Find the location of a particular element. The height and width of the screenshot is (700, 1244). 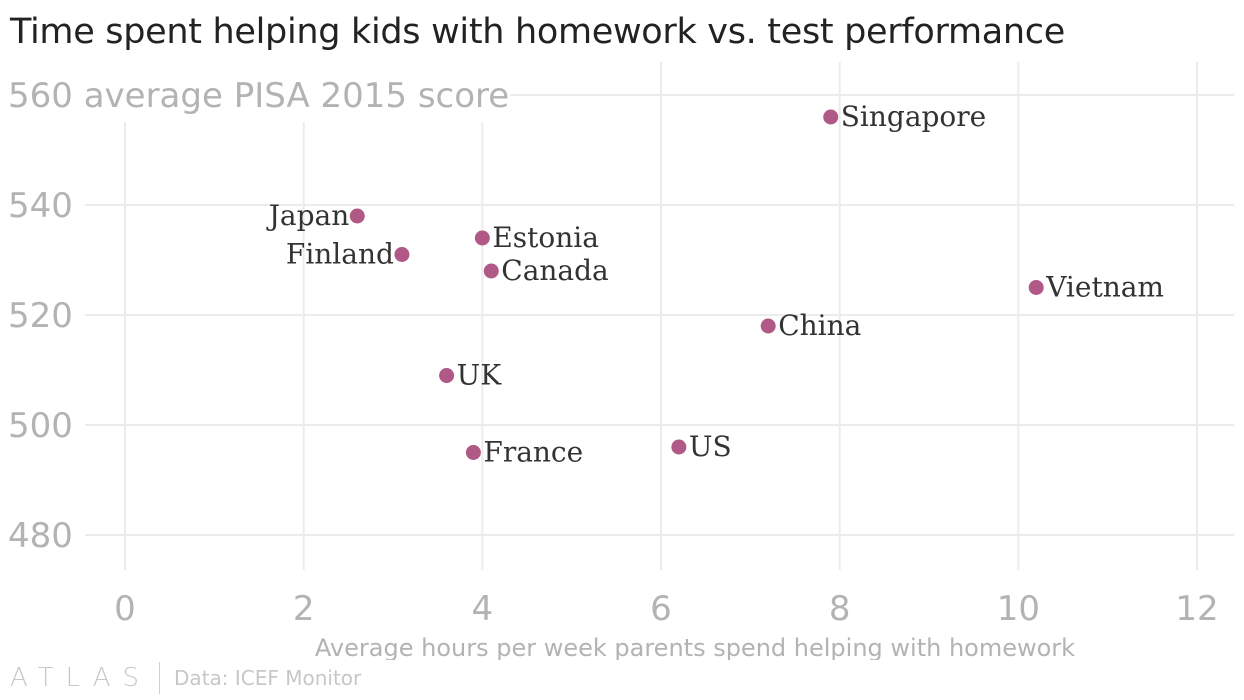

y-tick-label: 560 is located at coordinates (46, 96).